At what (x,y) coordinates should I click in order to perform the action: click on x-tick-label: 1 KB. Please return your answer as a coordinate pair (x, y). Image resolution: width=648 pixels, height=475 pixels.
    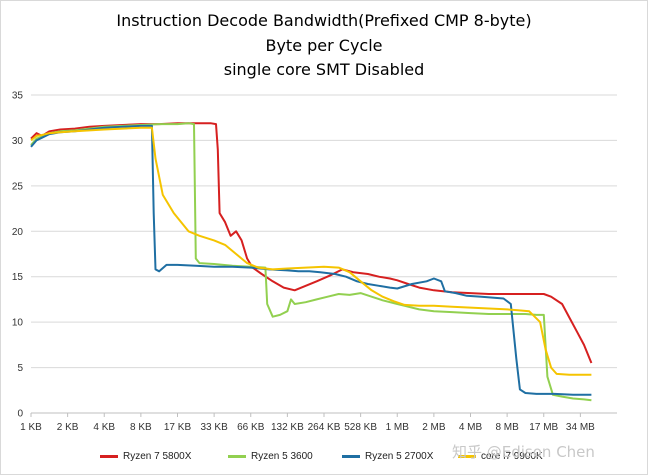
    Looking at the image, I should click on (31, 427).